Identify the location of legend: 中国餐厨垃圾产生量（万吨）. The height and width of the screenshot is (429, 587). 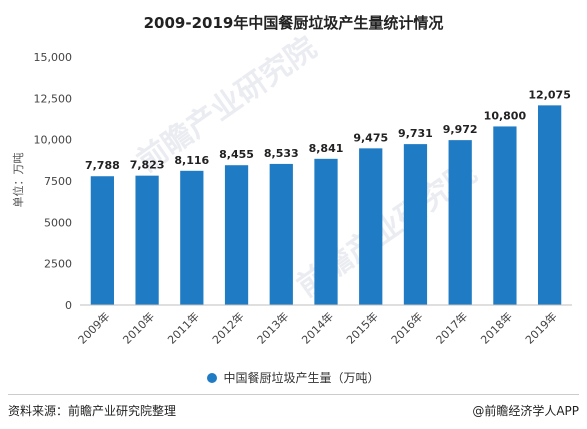
(293, 377).